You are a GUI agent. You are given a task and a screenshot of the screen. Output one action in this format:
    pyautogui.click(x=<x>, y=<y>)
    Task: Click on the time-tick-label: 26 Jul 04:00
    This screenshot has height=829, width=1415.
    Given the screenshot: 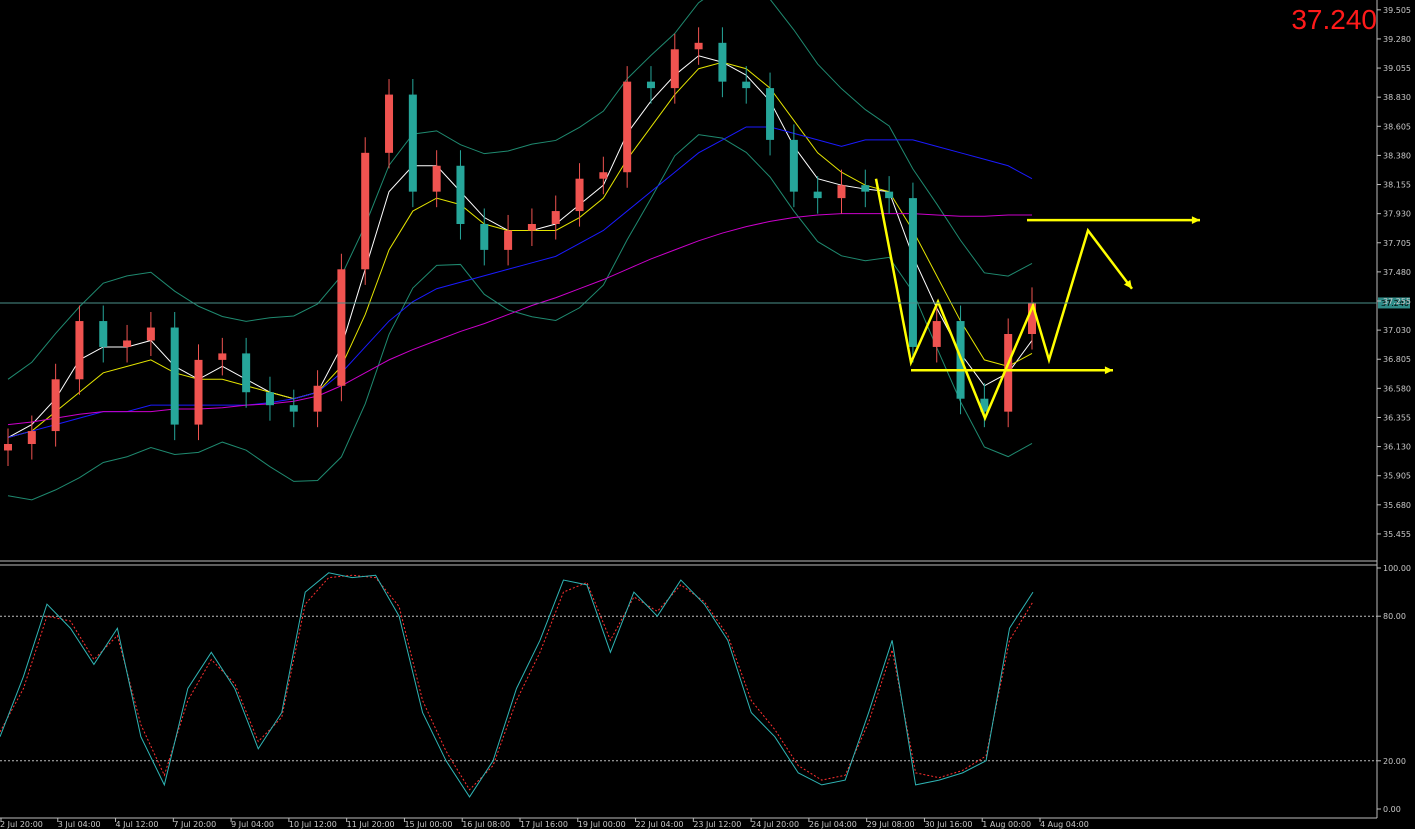 What is the action you would take?
    pyautogui.click(x=833, y=824)
    